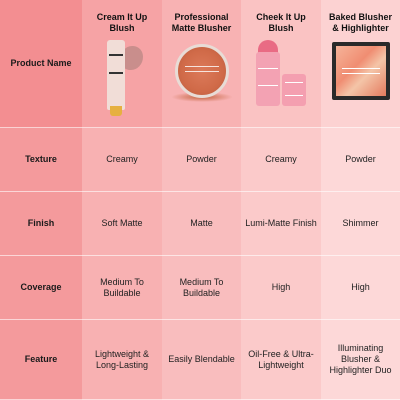 The image size is (400, 400). What do you see at coordinates (281, 288) in the screenshot?
I see `coverage-value-3: High` at bounding box center [281, 288].